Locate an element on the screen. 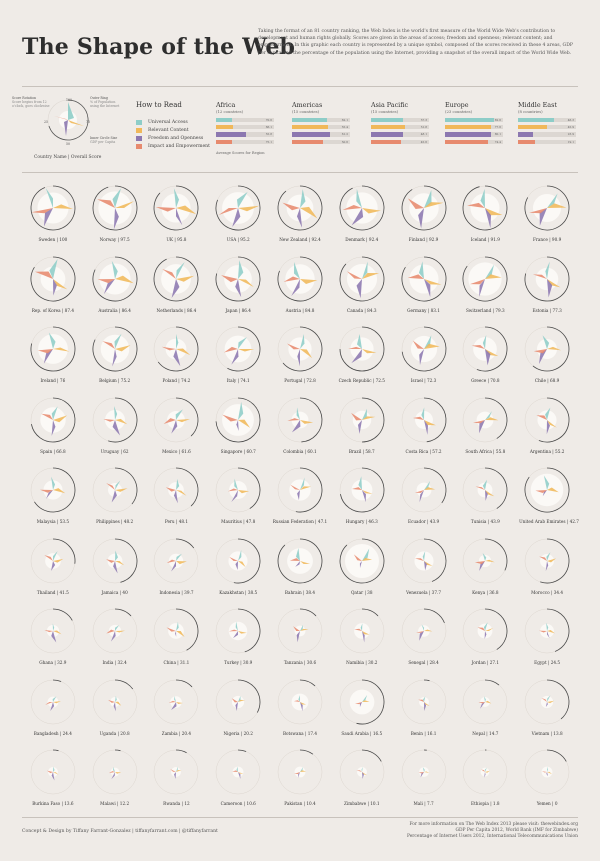 This screenshot has height=861, width=600. country-label: Qatar | 38 is located at coordinates (362, 592).